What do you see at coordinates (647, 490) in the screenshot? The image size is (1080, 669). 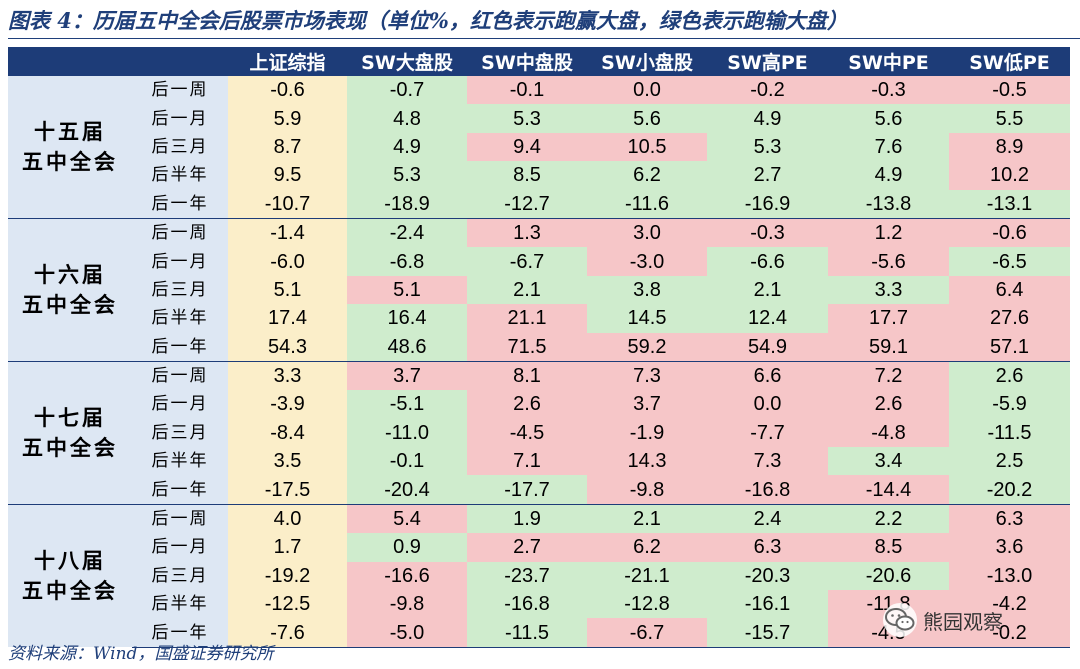 I see `cell-sw-small-cap: -9.8` at bounding box center [647, 490].